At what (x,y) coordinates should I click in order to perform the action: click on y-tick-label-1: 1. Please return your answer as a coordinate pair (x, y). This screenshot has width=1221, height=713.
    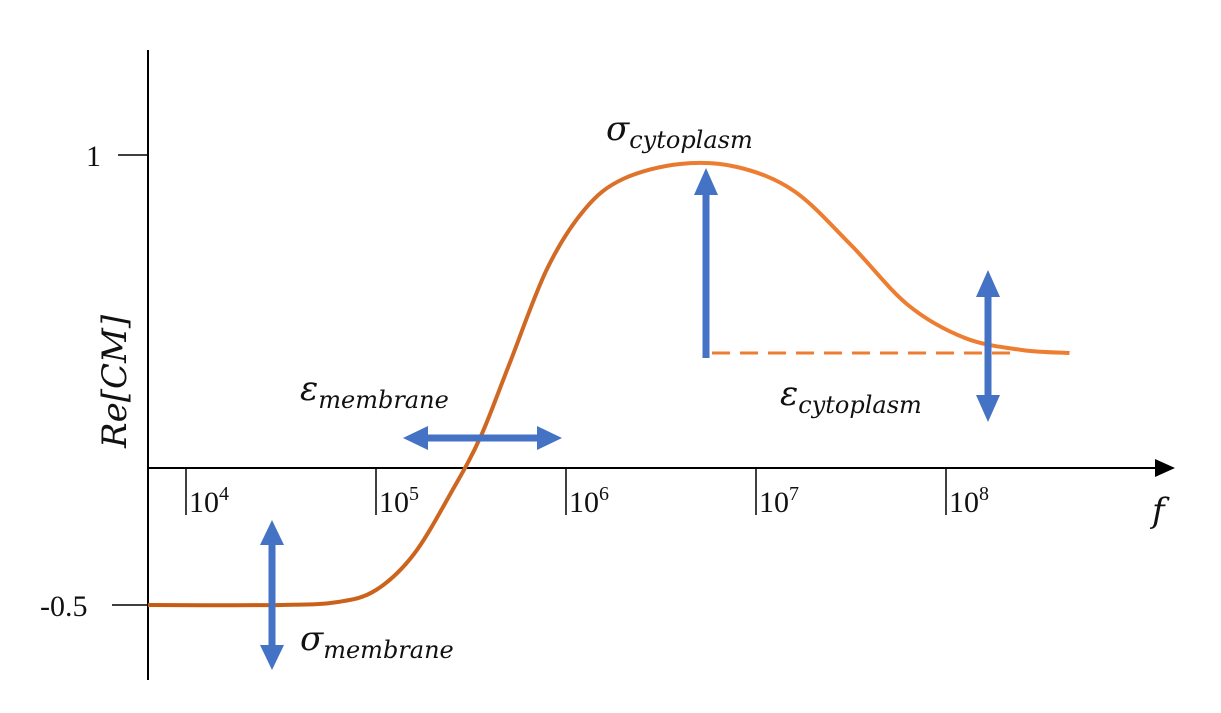
    Looking at the image, I should click on (93, 156).